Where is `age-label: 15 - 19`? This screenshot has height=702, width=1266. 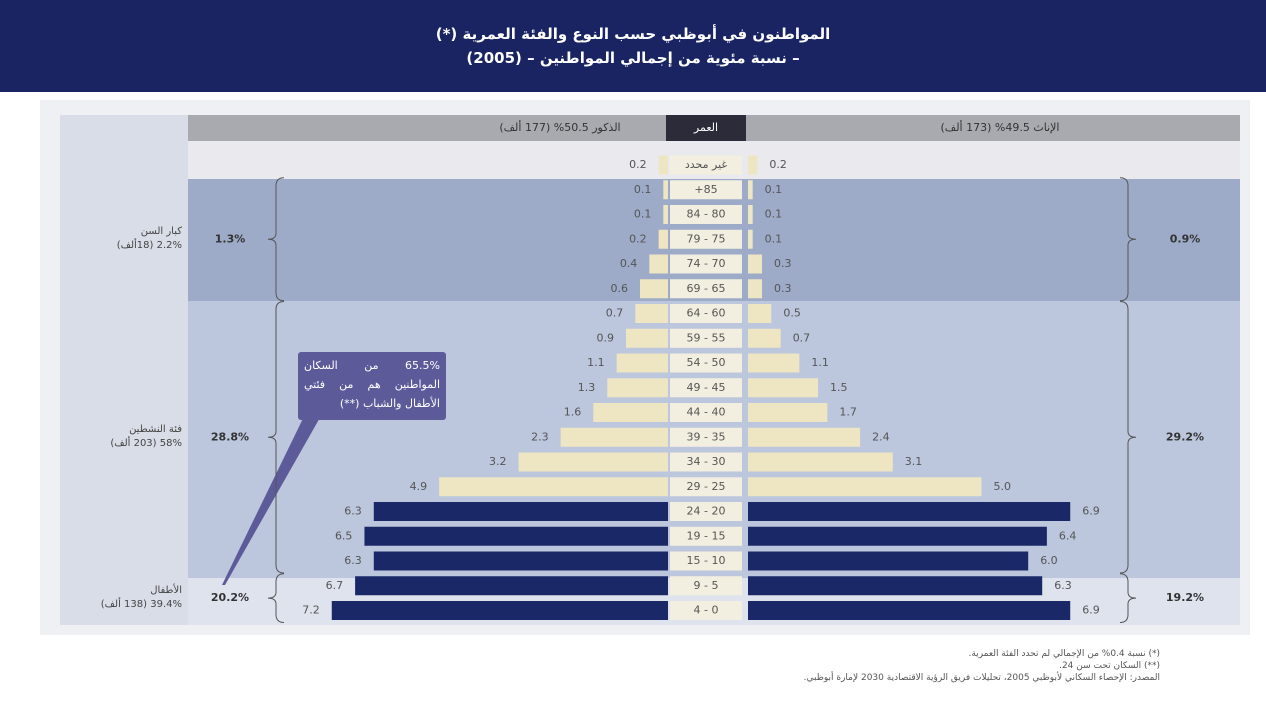
age-label: 15 - 19 is located at coordinates (706, 535).